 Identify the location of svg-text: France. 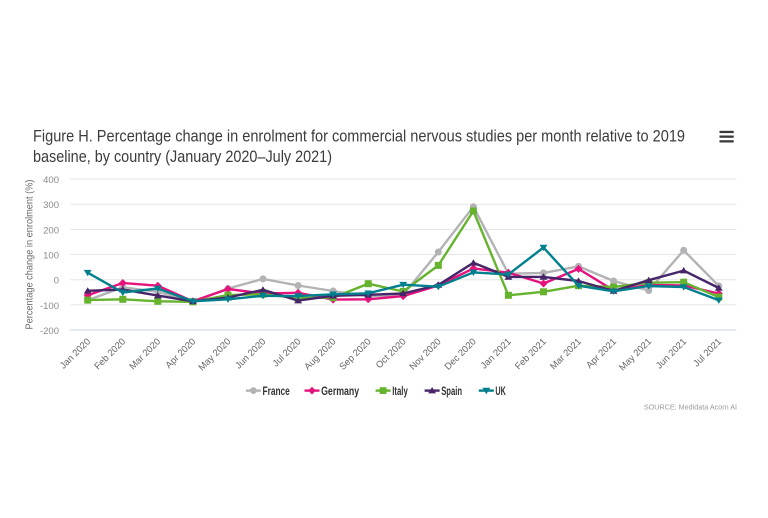
(276, 391).